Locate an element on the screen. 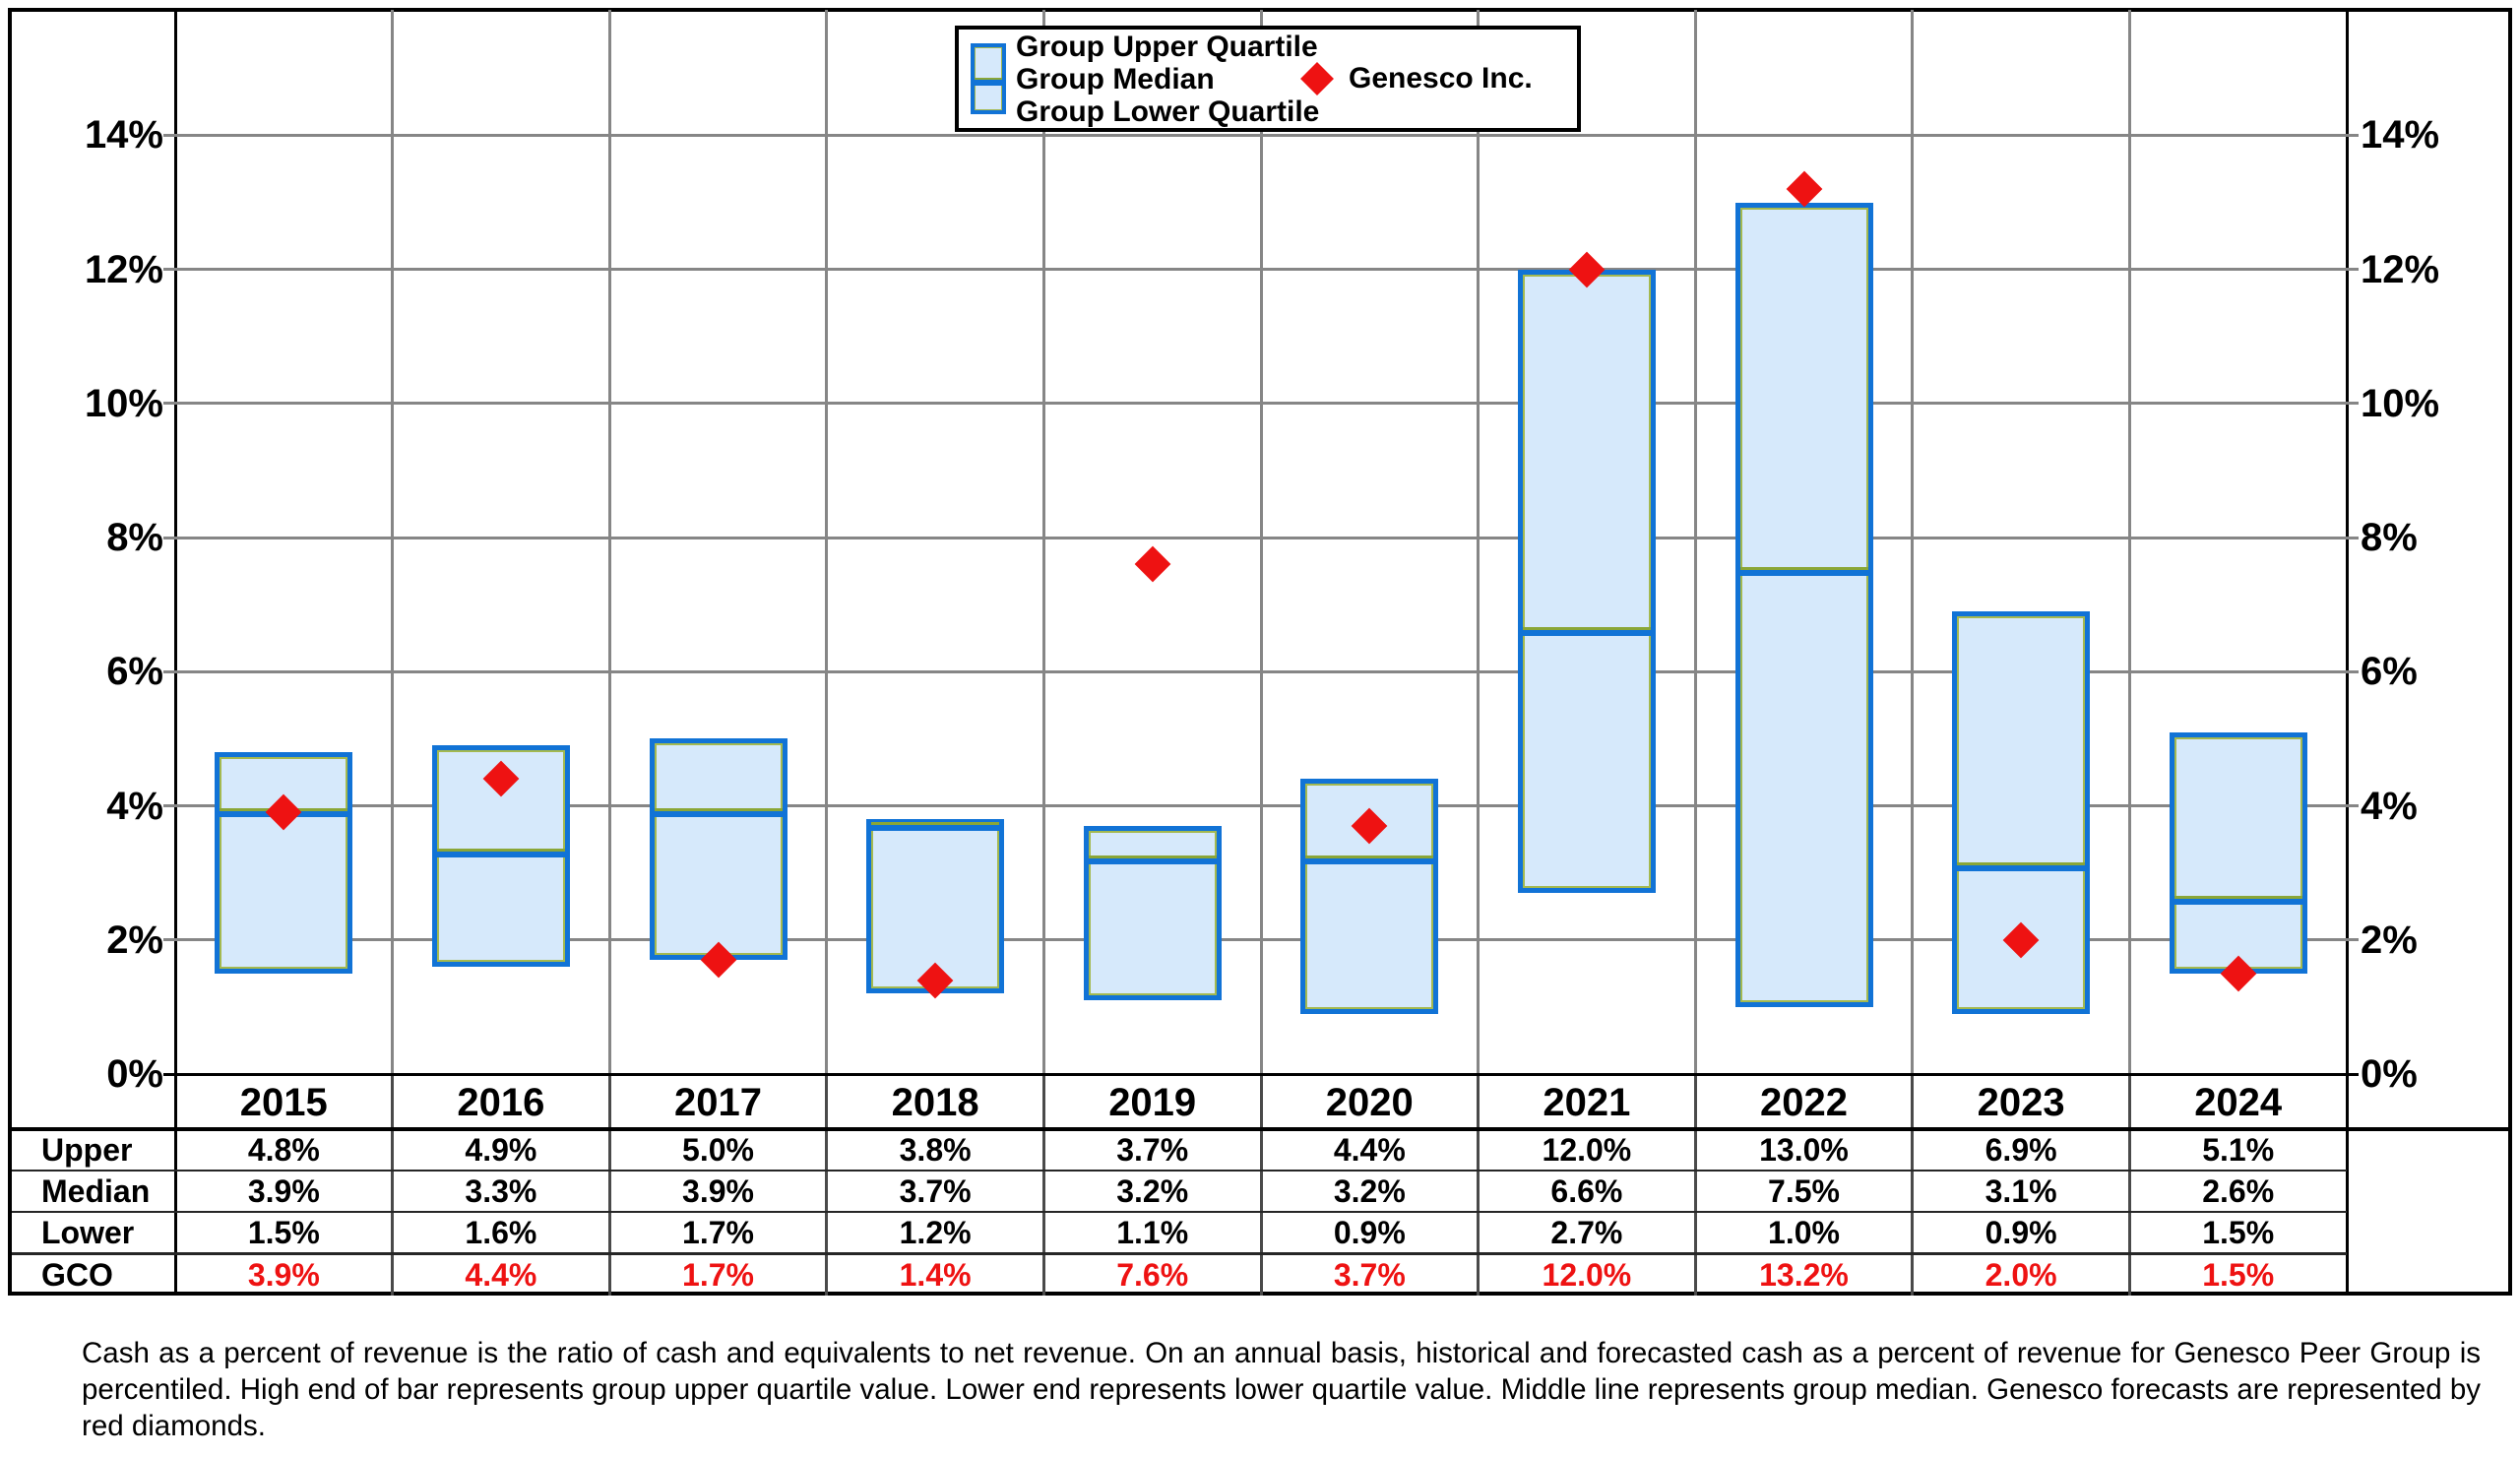 Image resolution: width=2520 pixels, height=1457 pixels. legend-label-lower-quartile: Group Lower Quartile is located at coordinates (1168, 111).